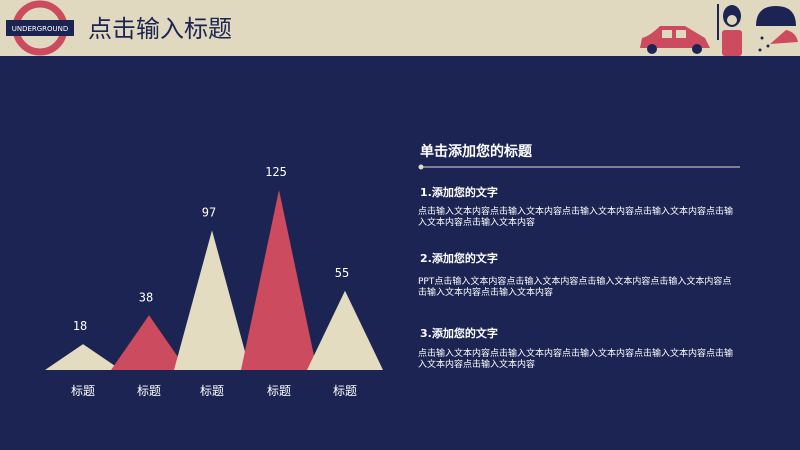 This screenshot has width=800, height=450. What do you see at coordinates (459, 192) in the screenshot?
I see `item-title: 1.添加您的文字` at bounding box center [459, 192].